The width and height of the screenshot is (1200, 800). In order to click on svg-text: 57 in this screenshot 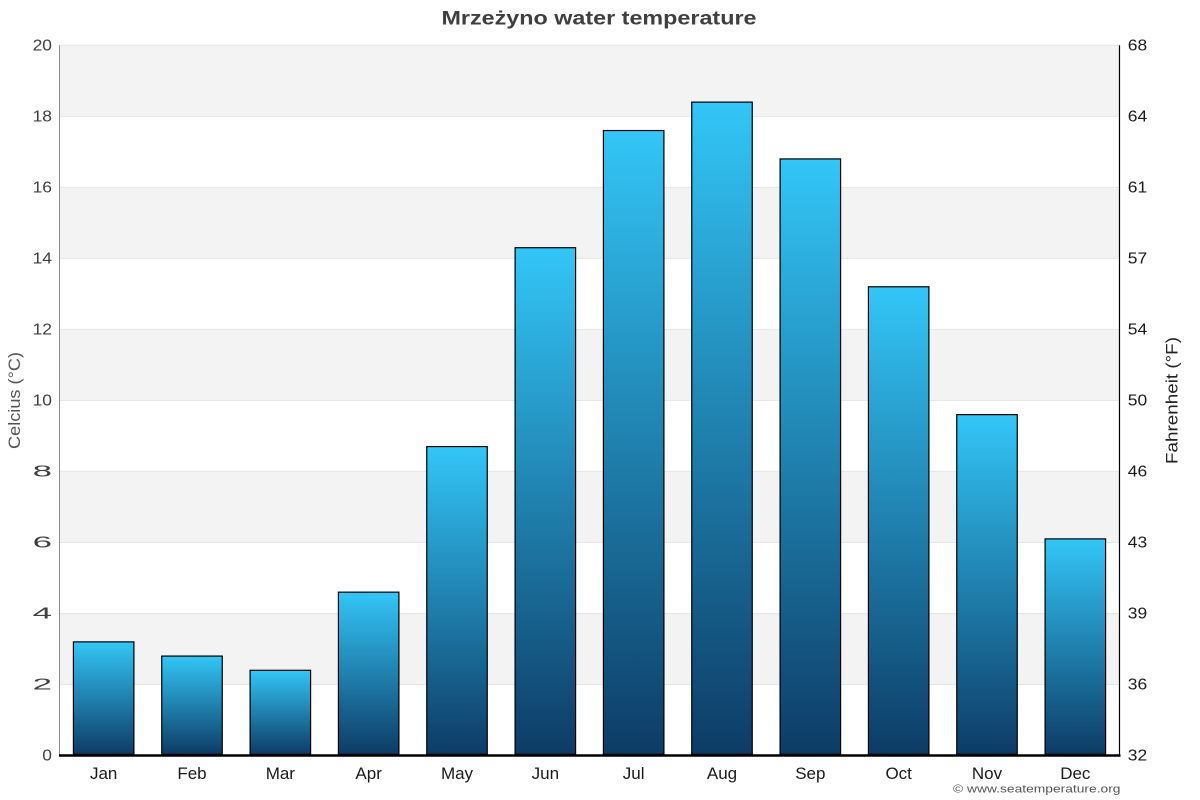, I will do `click(1137, 258)`.